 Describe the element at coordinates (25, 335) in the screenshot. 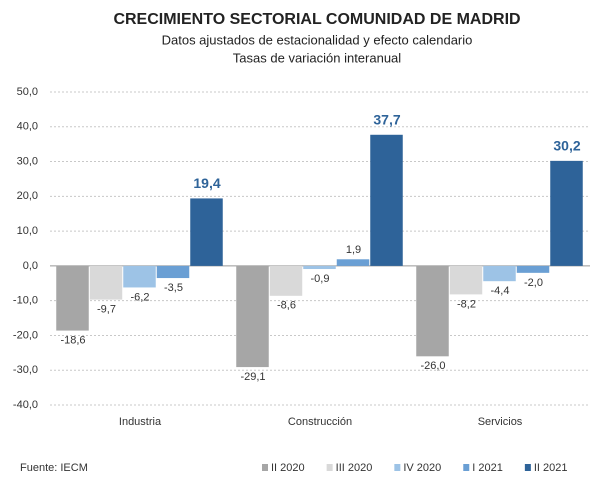

I see `y-tick-label: -20,0` at that location.